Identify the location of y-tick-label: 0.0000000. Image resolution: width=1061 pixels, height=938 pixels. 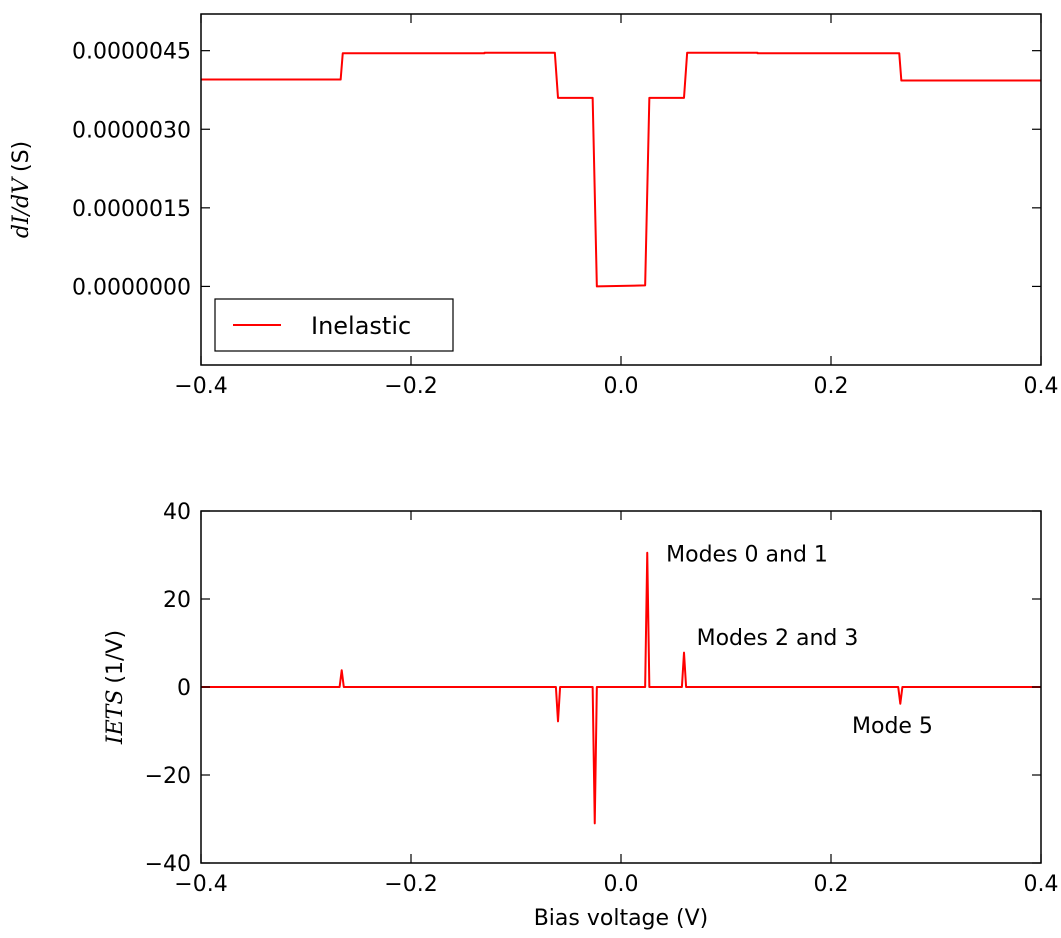
(131, 287).